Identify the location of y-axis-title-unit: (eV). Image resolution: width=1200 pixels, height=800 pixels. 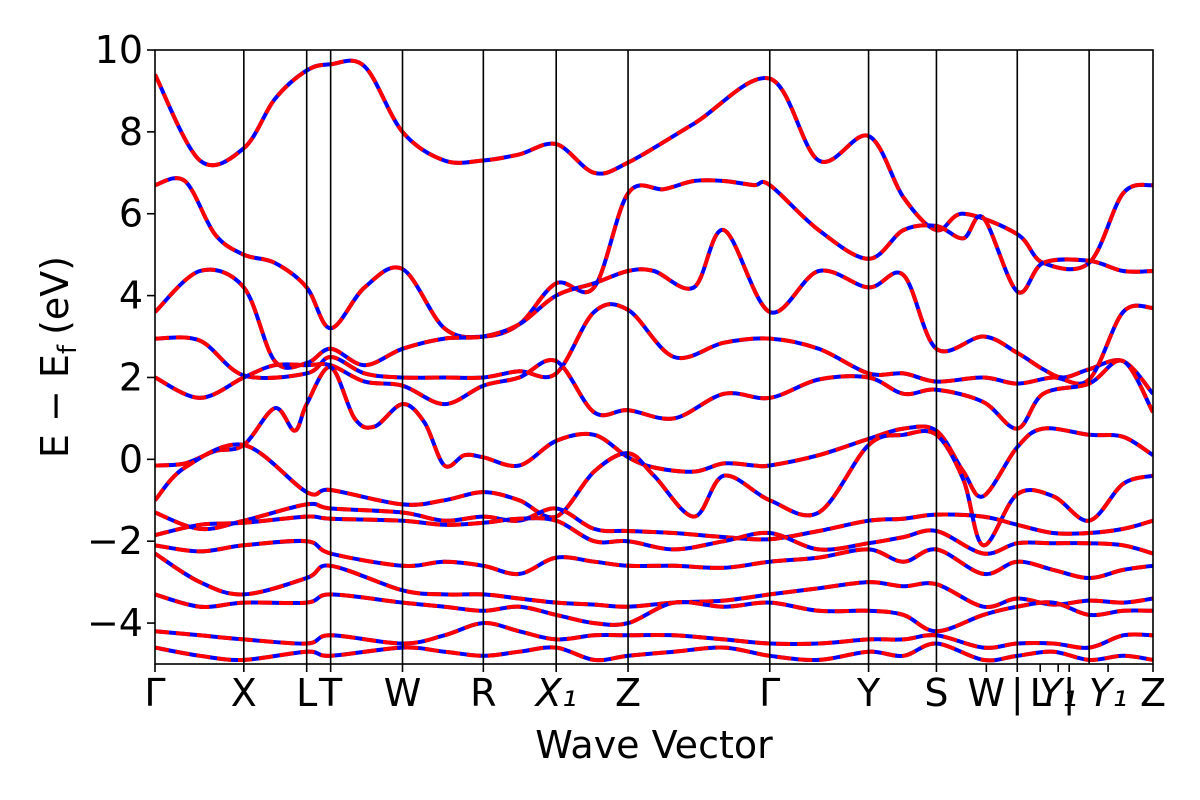
(55, 295).